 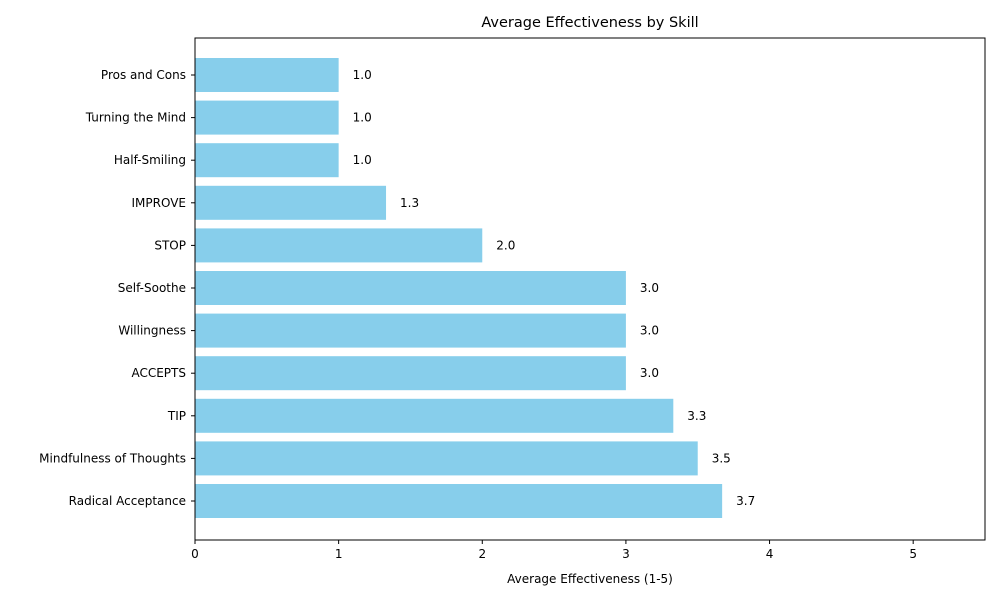 What do you see at coordinates (913, 554) in the screenshot?
I see `x-tick-label: 5` at bounding box center [913, 554].